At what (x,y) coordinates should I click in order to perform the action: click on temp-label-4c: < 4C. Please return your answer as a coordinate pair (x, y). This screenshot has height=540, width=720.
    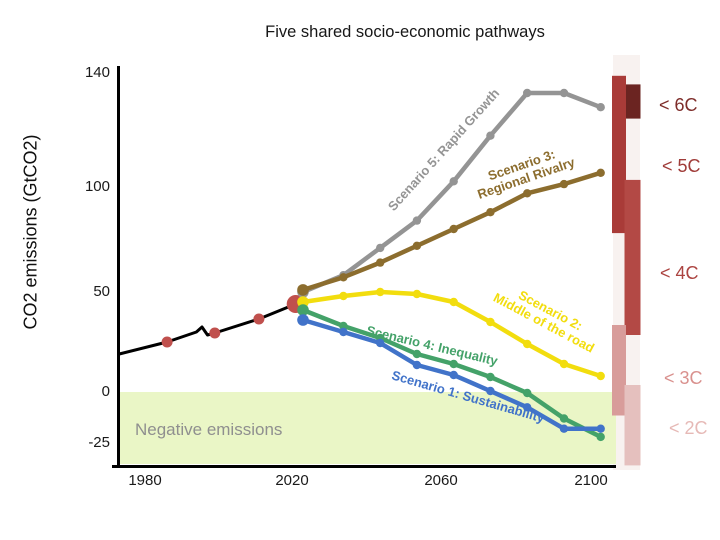
    Looking at the image, I should click on (679, 273).